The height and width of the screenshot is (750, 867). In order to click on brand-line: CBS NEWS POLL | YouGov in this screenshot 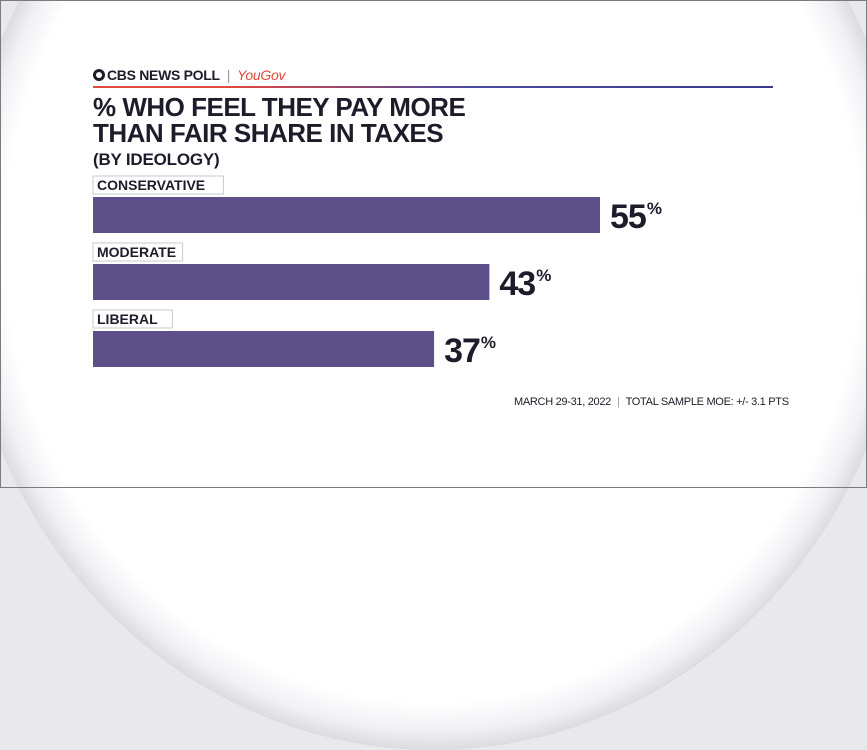, I will do `click(433, 75)`.